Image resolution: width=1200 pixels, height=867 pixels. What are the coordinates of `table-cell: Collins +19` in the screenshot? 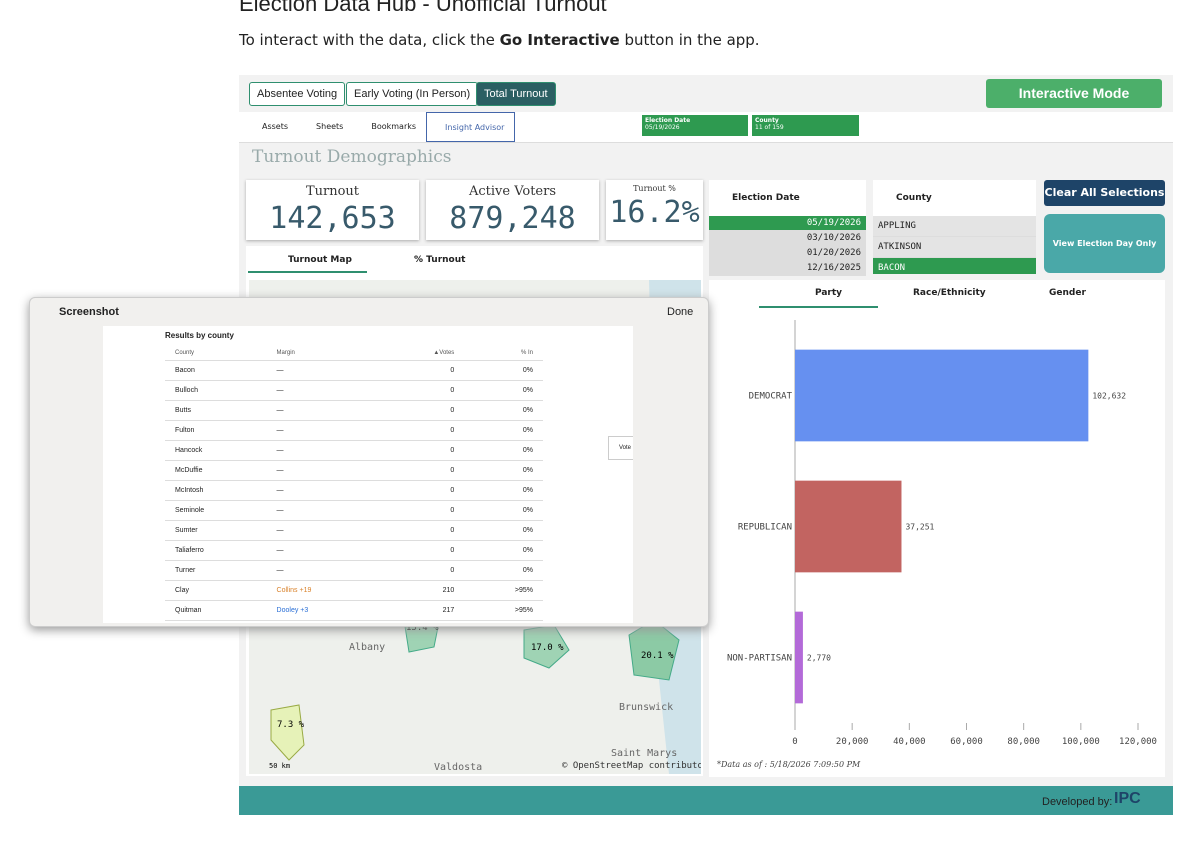 It's located at (323, 590).